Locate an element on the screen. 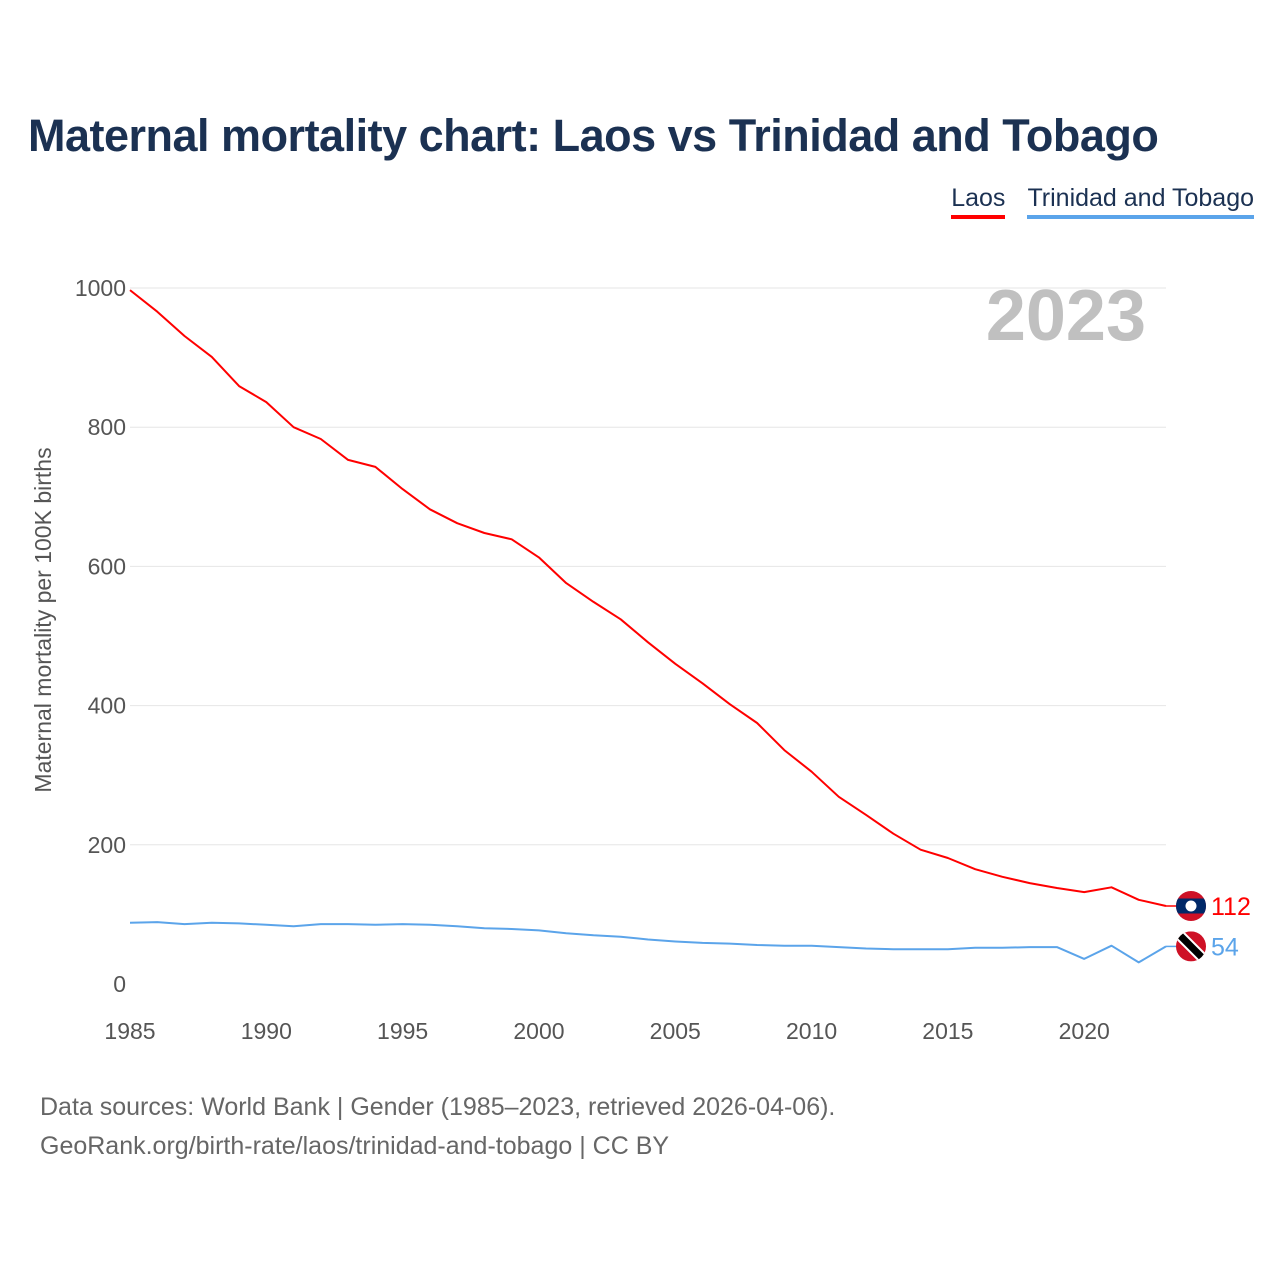 The width and height of the screenshot is (1280, 1280). x-tick-label: 1995 is located at coordinates (402, 1031).